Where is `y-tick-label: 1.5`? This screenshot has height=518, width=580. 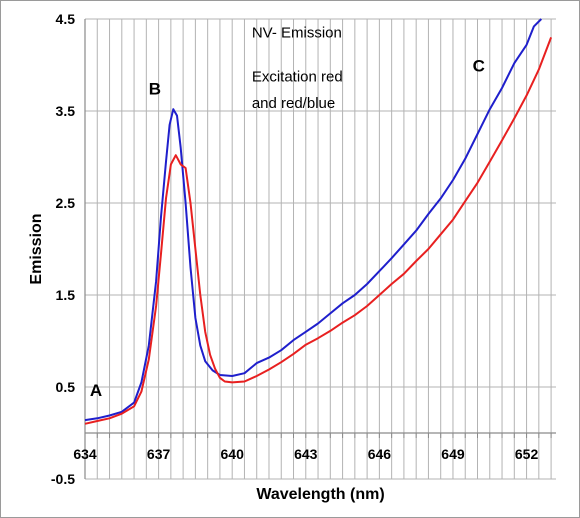 y-tick-label: 1.5 is located at coordinates (66, 295).